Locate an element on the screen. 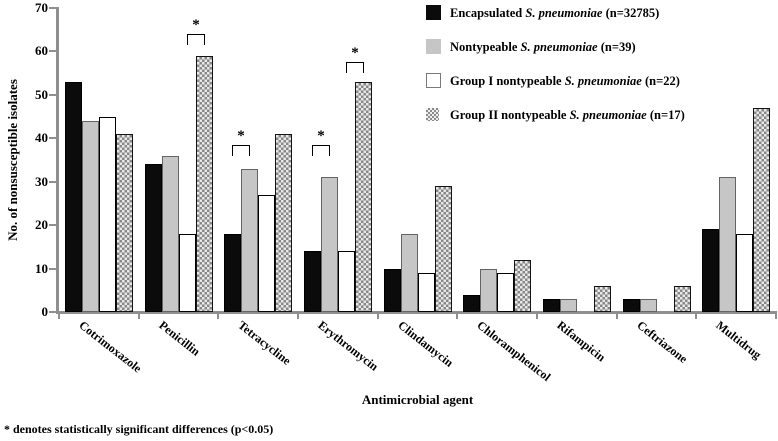  bar-gray-ceftriazone is located at coordinates (648, 305).